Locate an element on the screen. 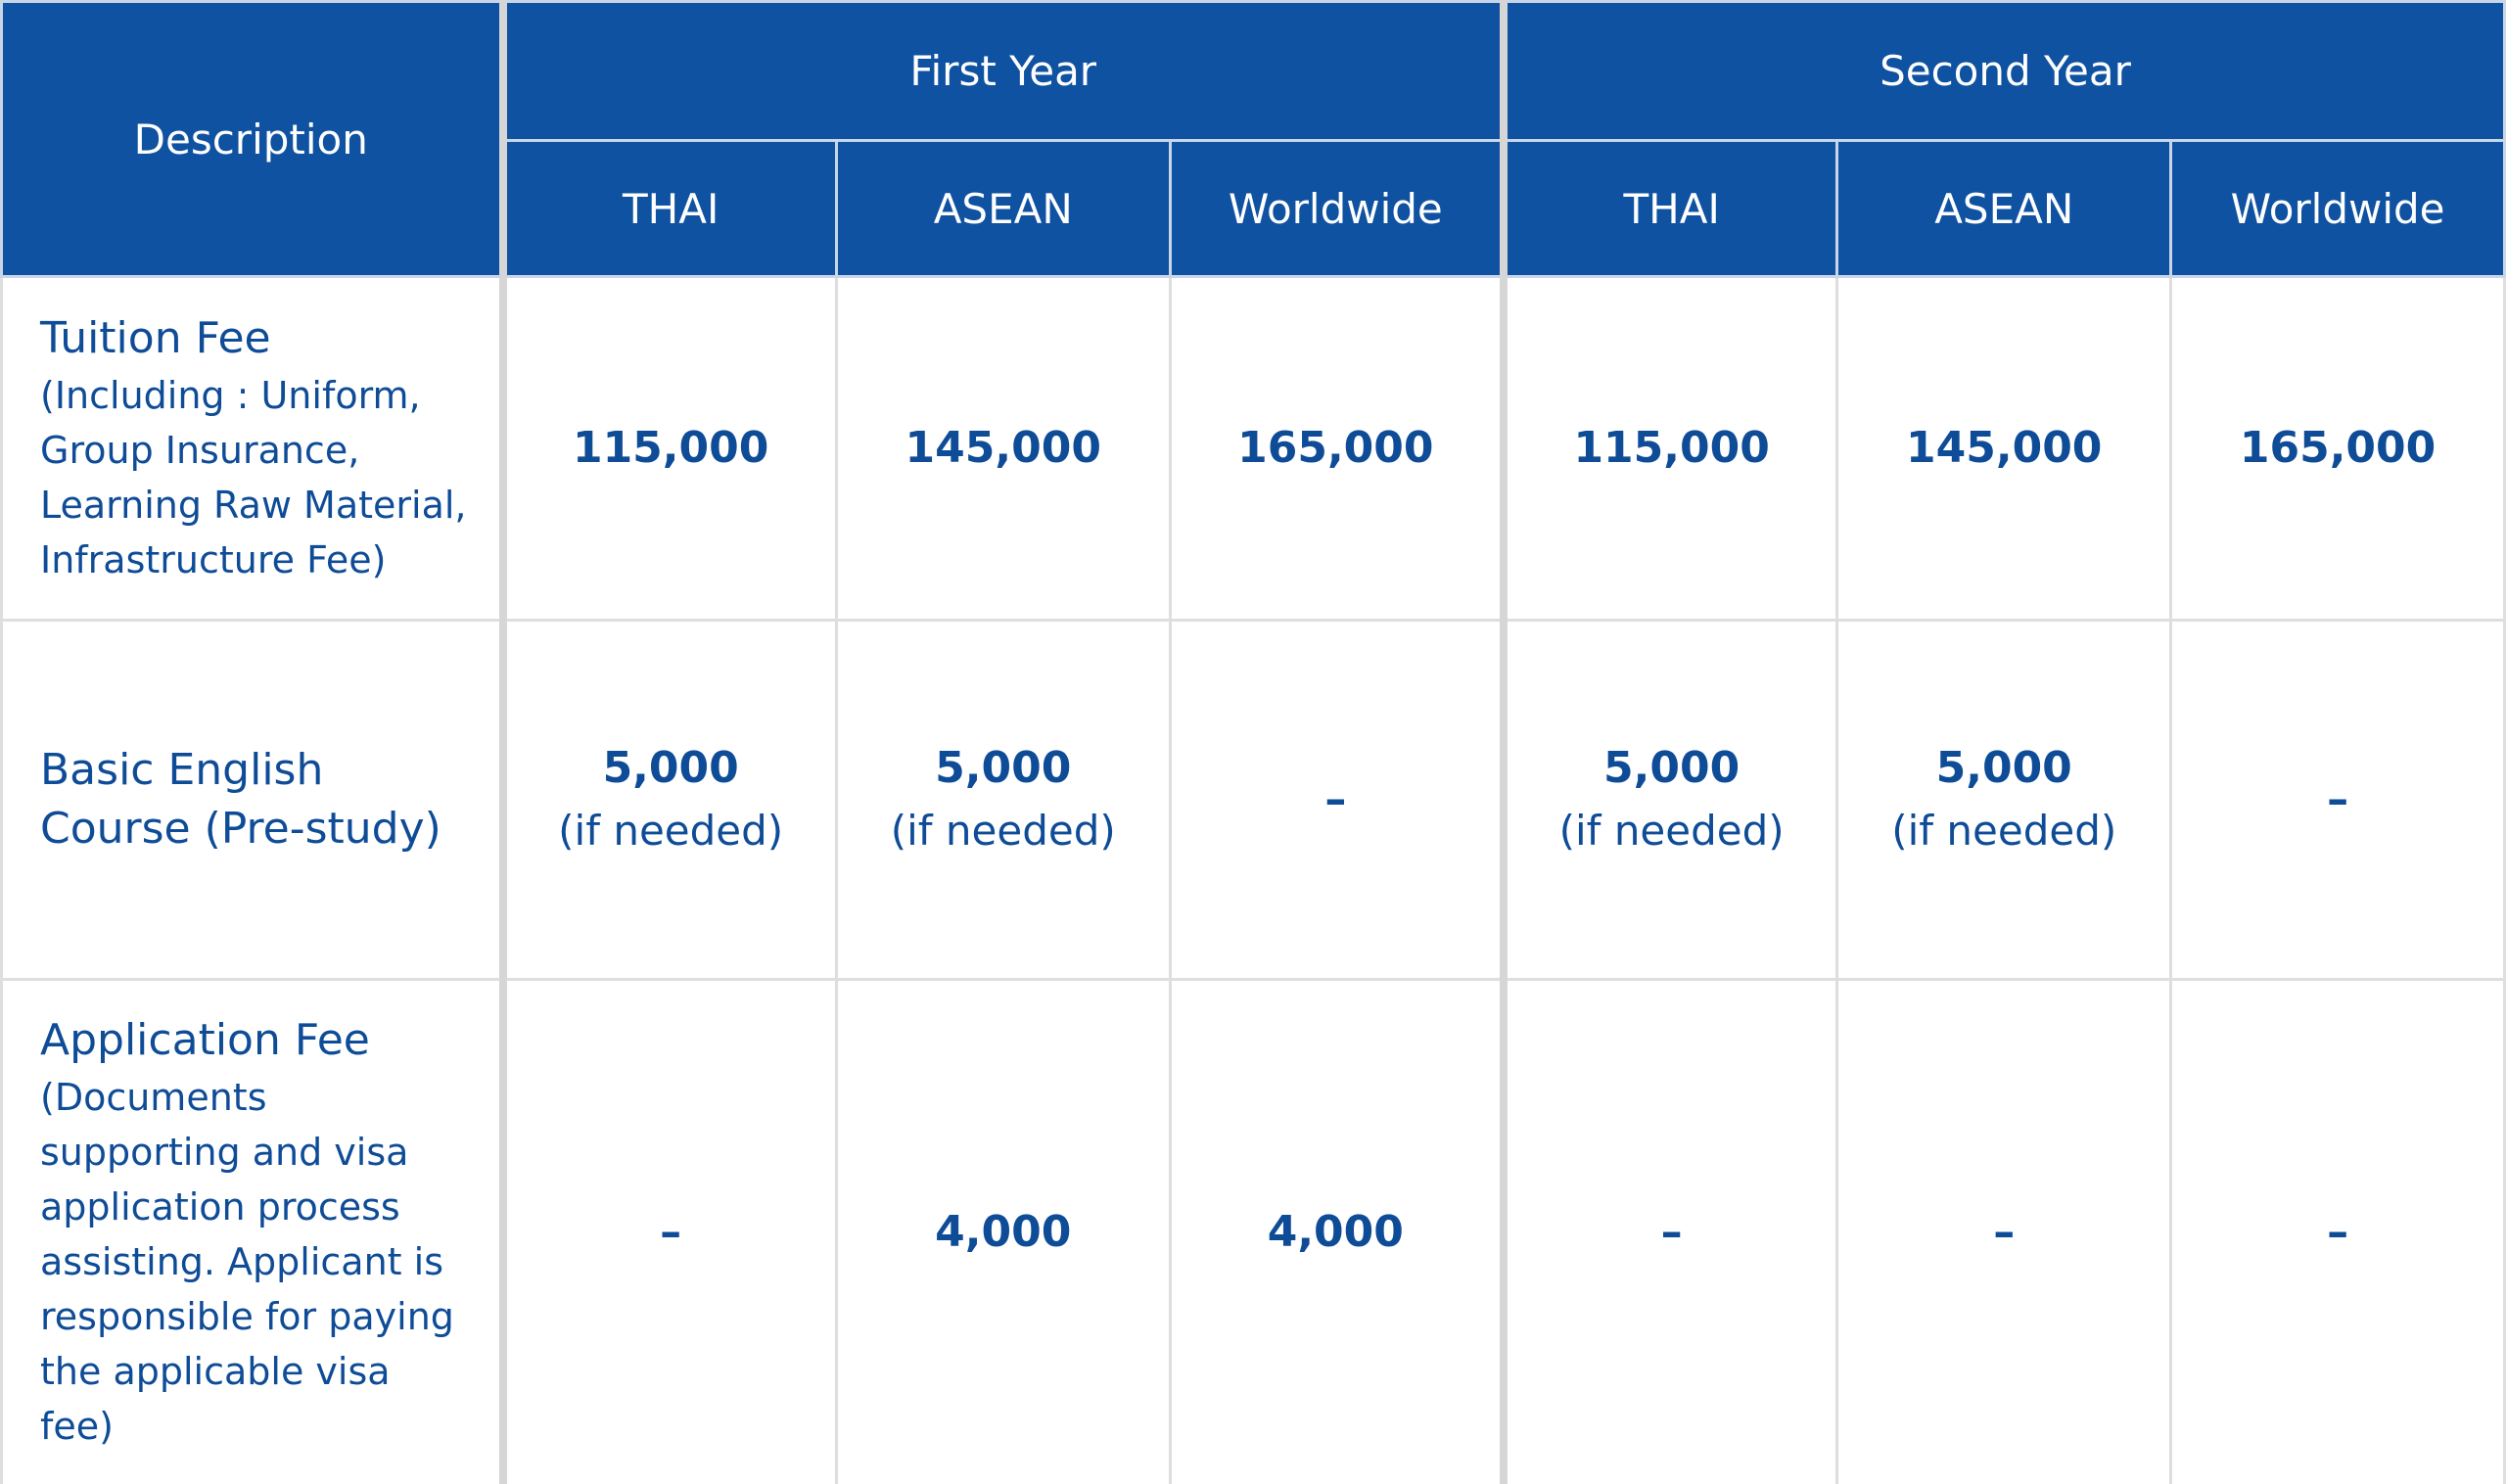 This screenshot has width=2506, height=1484. header-row: THAI ASEAN Worldwide THAI ASEAN Worldwide is located at coordinates (1254, 208).